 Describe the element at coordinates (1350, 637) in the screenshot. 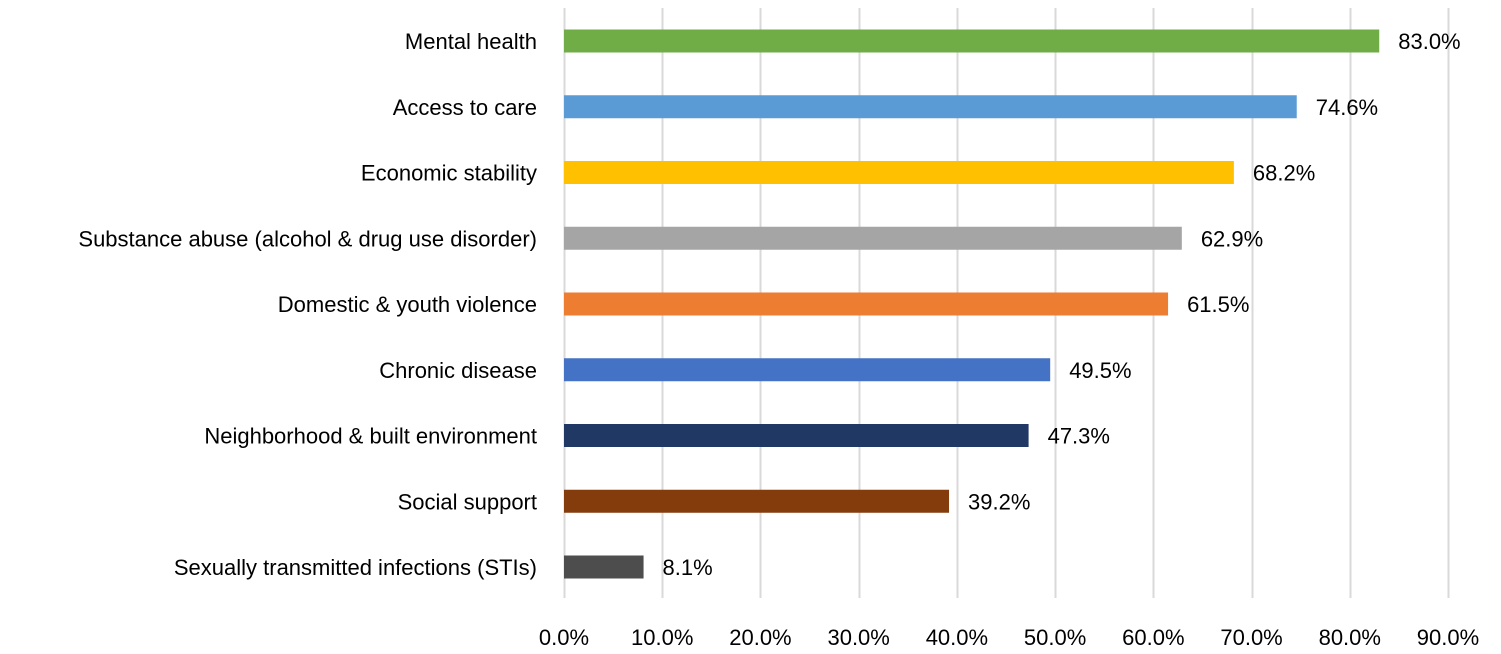

I see `x-tick-label: 80.0%` at that location.